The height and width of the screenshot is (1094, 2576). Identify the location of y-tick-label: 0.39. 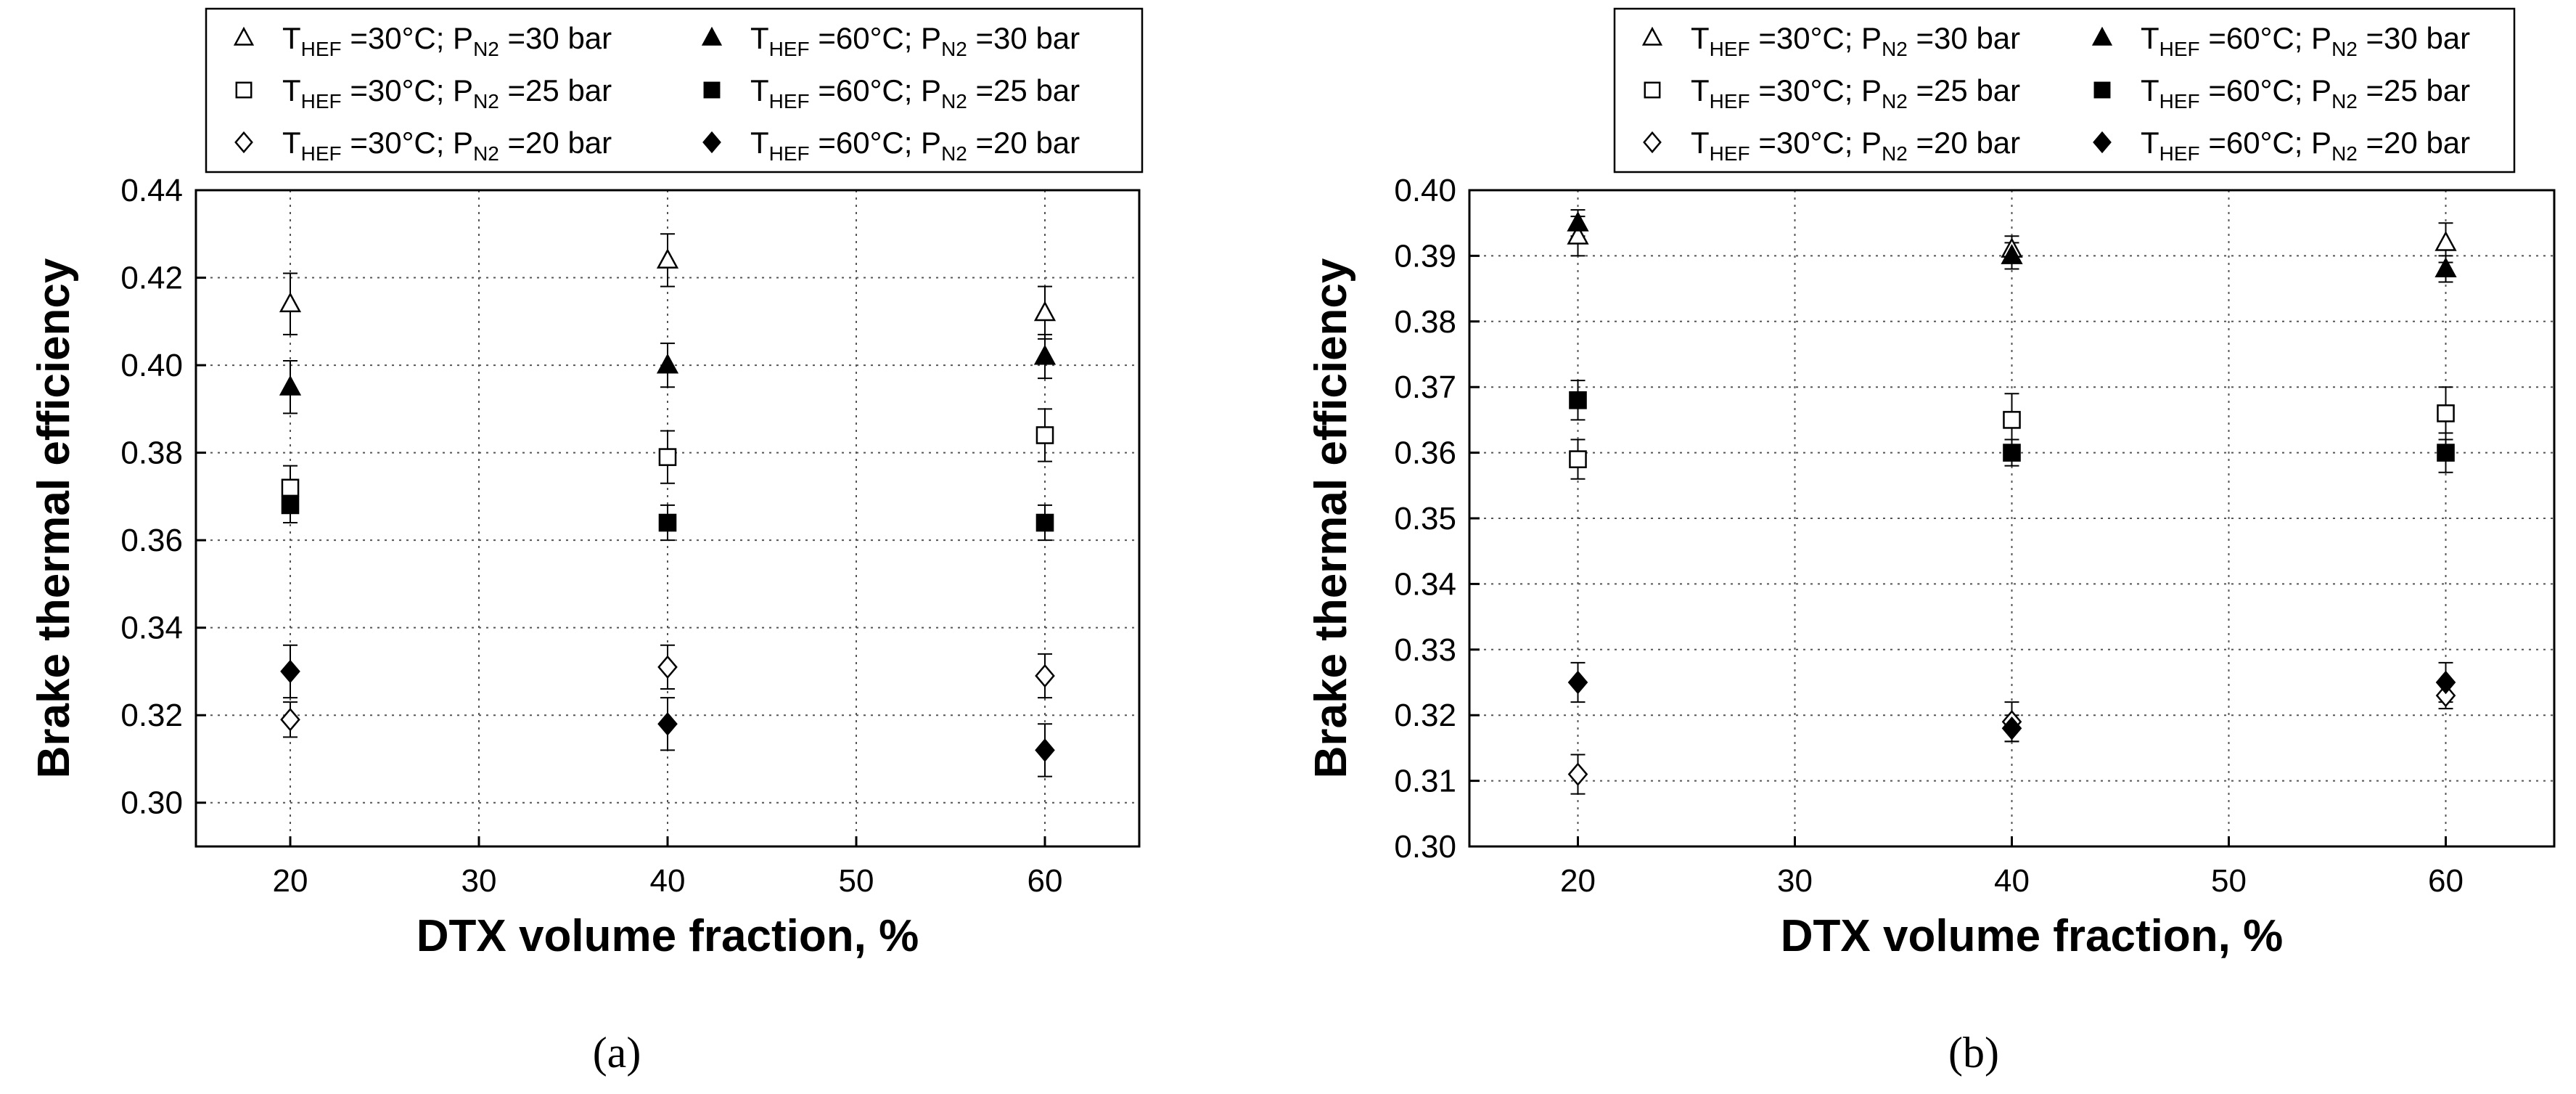
(1425, 256).